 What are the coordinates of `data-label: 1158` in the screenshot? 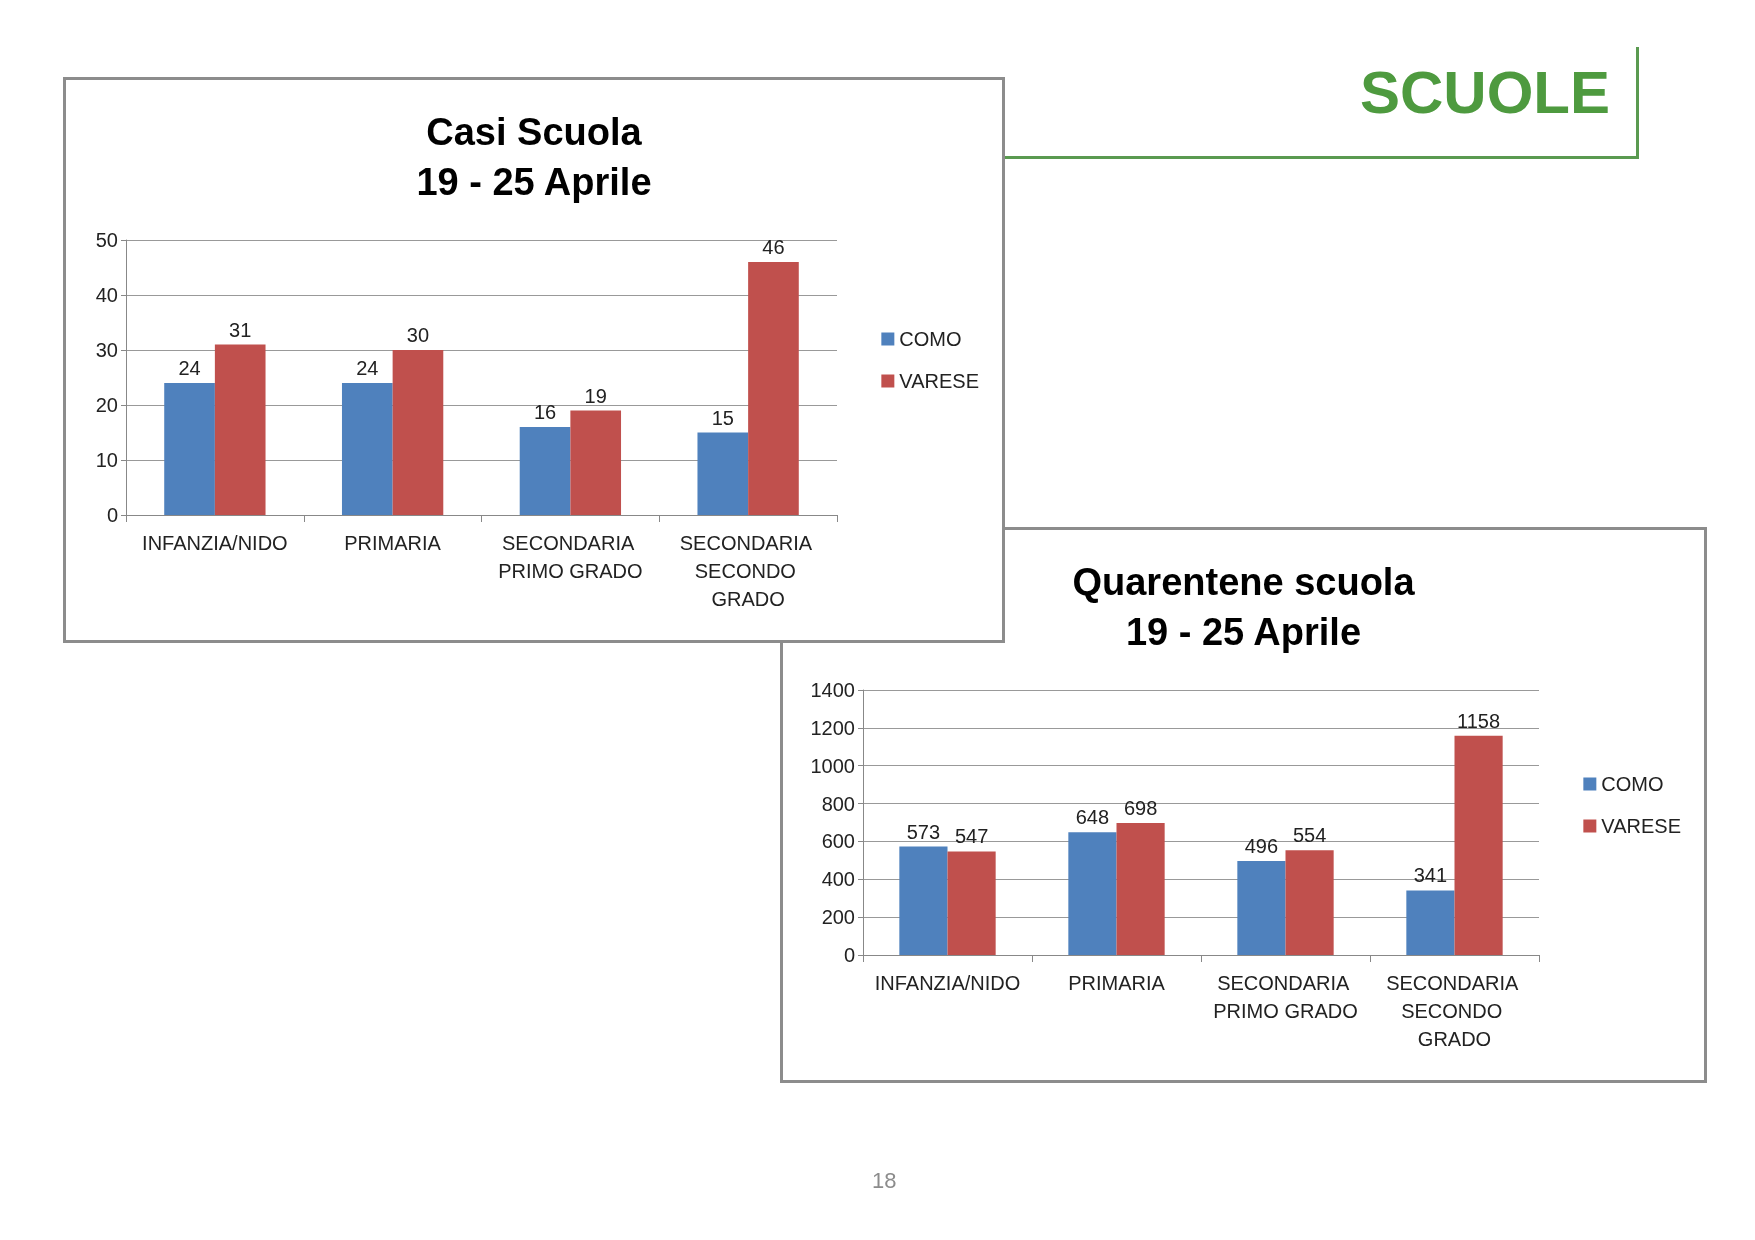 It's located at (1479, 720).